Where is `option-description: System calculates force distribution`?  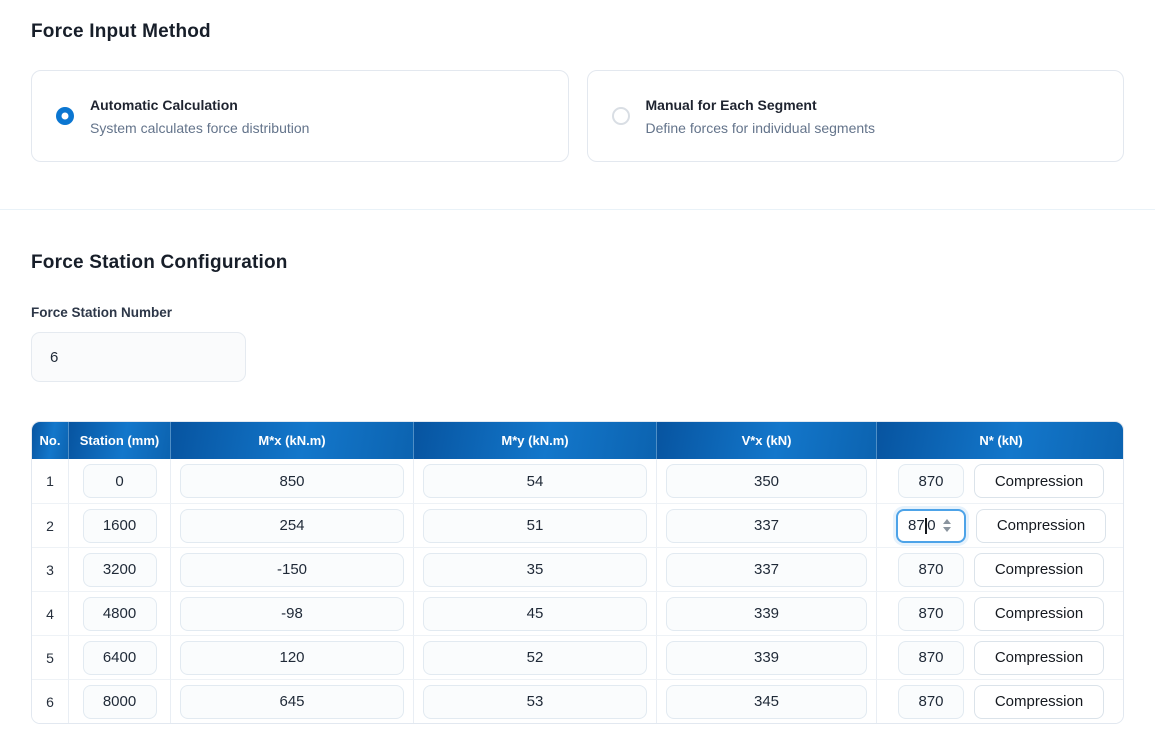 option-description: System calculates force distribution is located at coordinates (200, 127).